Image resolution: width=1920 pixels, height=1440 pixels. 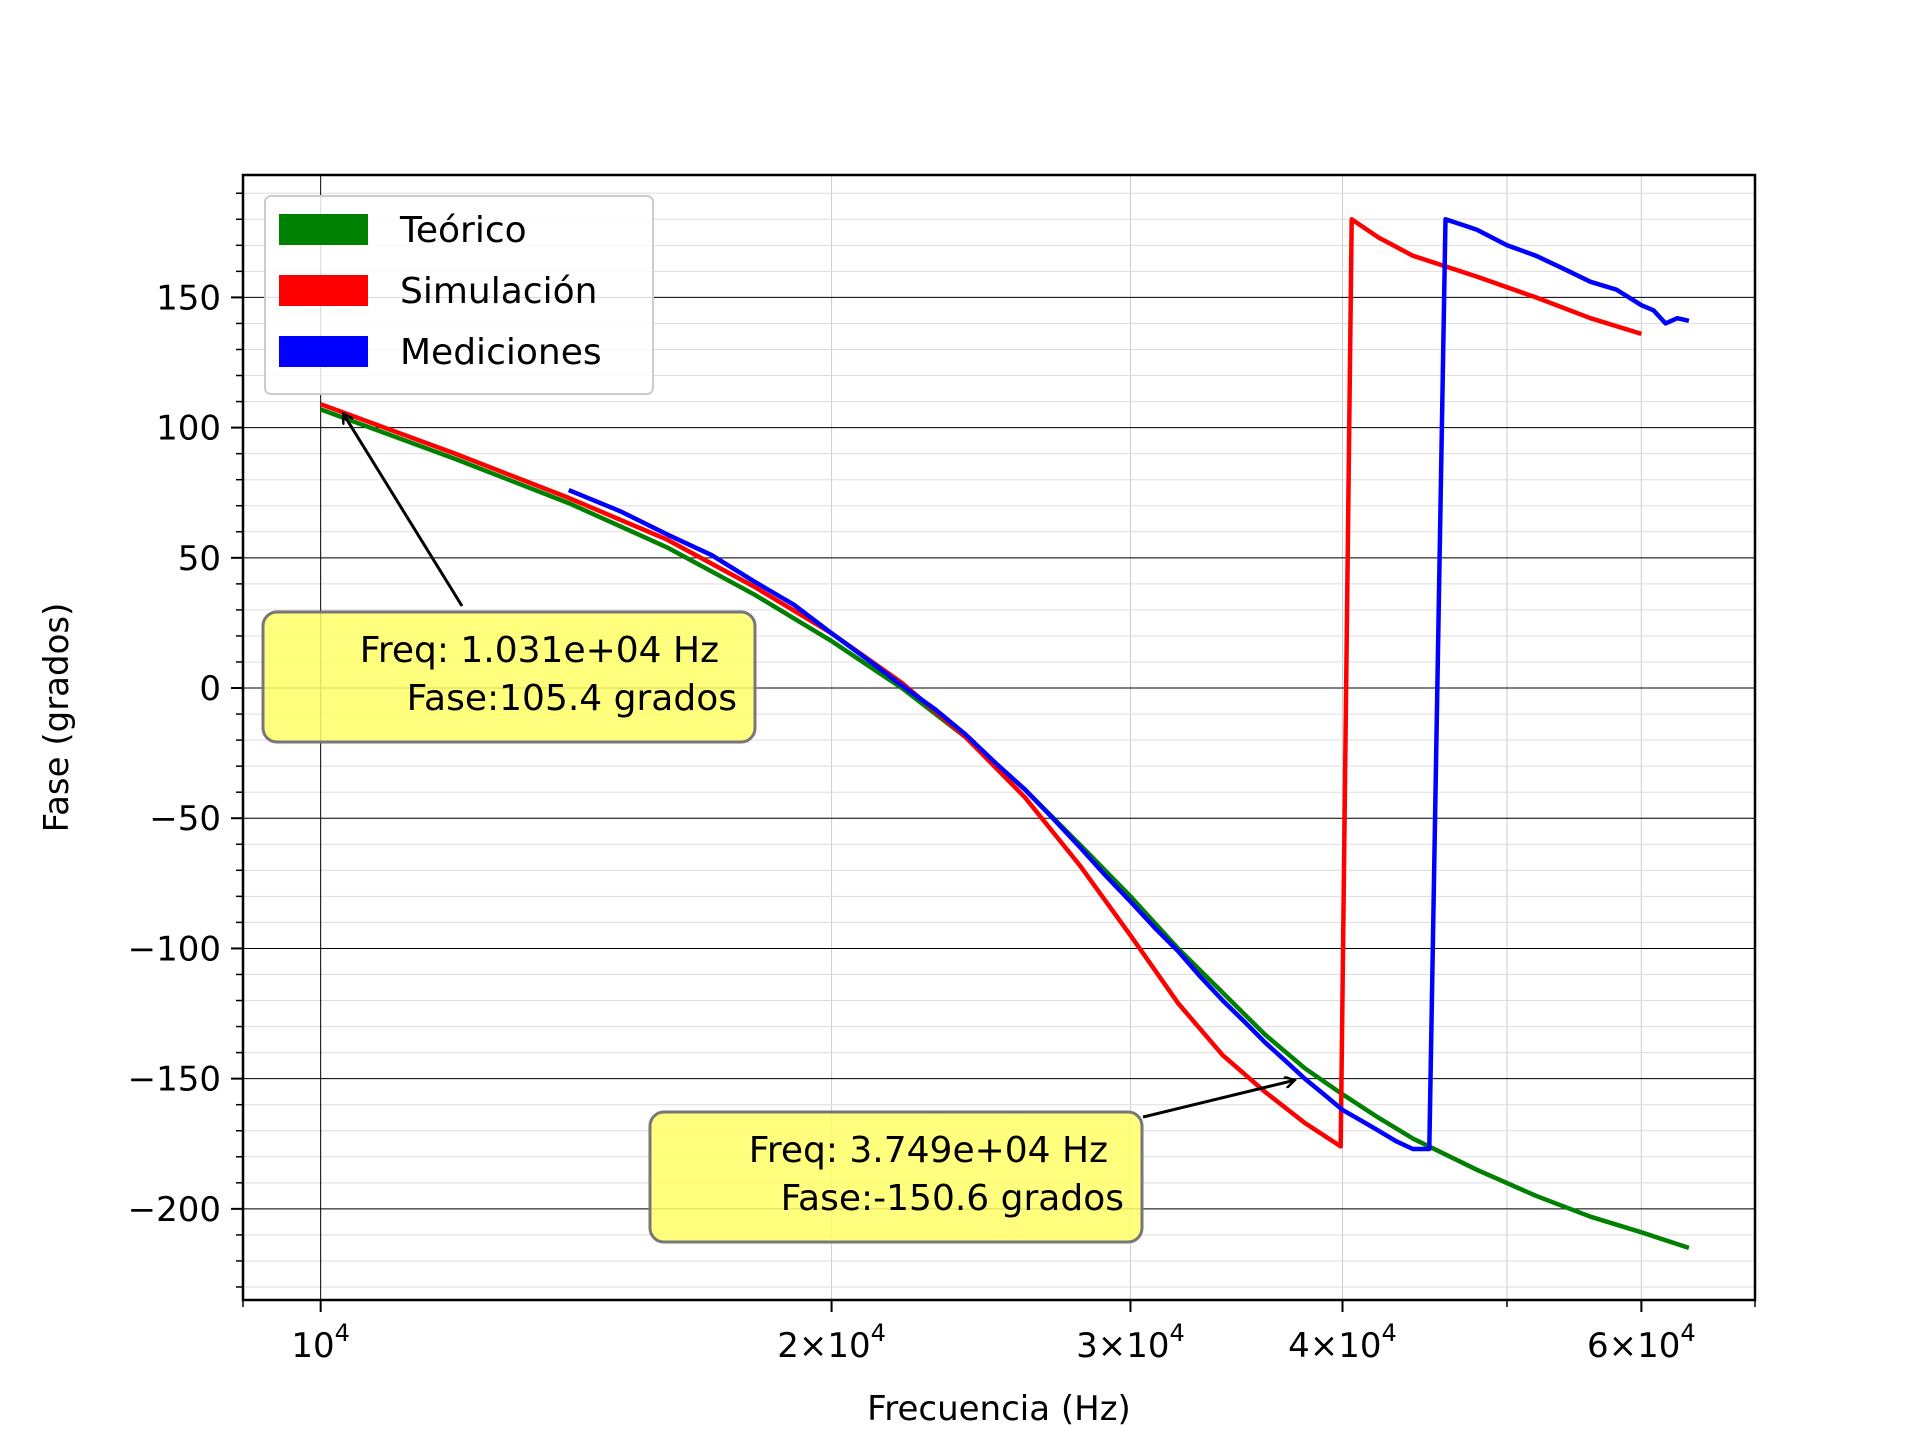 I want to click on legend: Teórico Simulación Mediciones, so click(x=459, y=295).